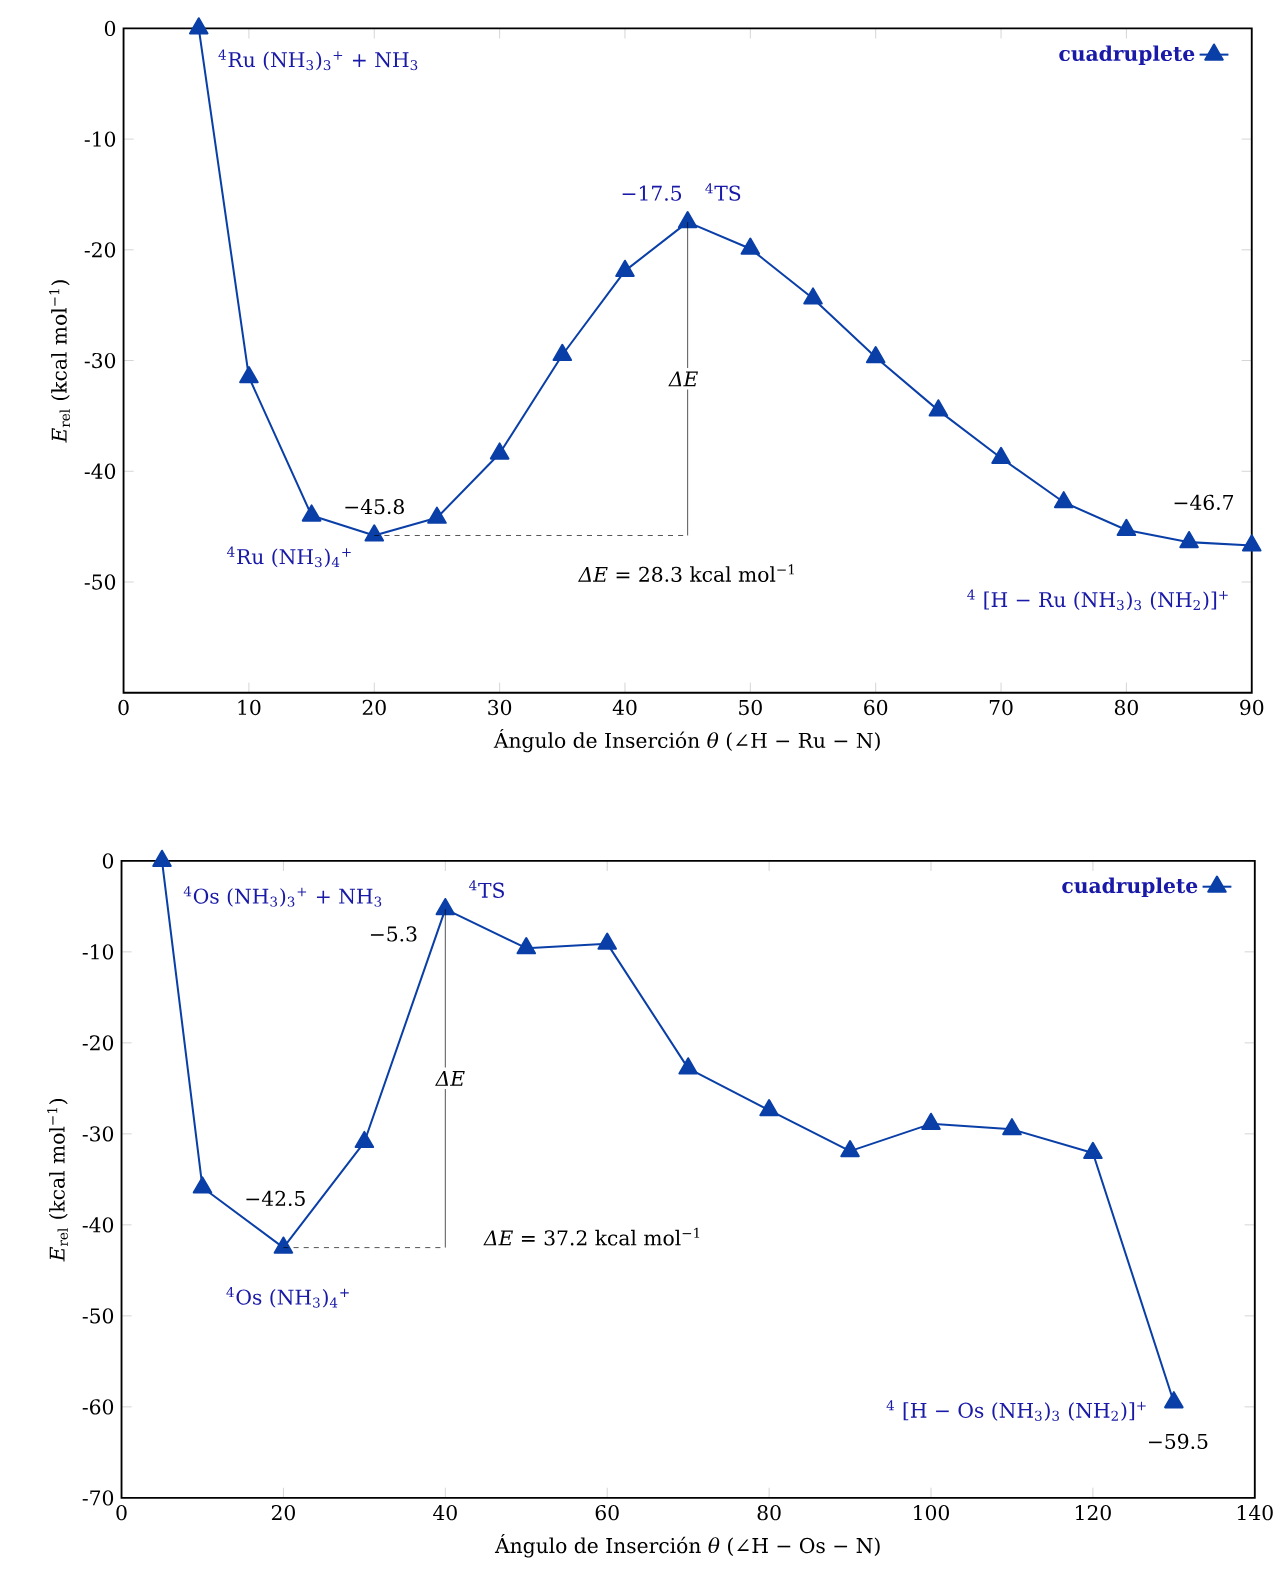 This screenshot has height=1588, width=1275. I want to click on y-tick-label: -60, so click(98, 1407).